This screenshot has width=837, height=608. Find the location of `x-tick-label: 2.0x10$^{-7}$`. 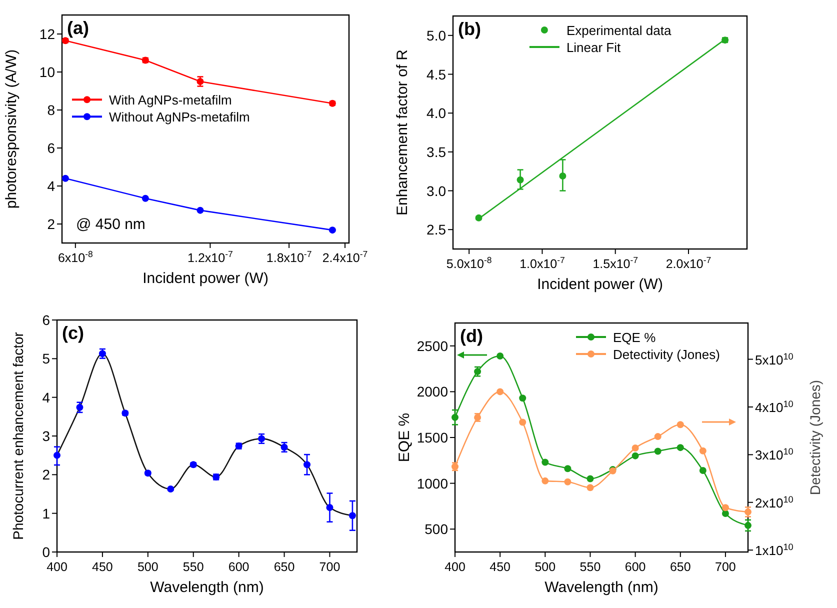

x-tick-label: 2.0x10$^{-7}$ is located at coordinates (689, 263).